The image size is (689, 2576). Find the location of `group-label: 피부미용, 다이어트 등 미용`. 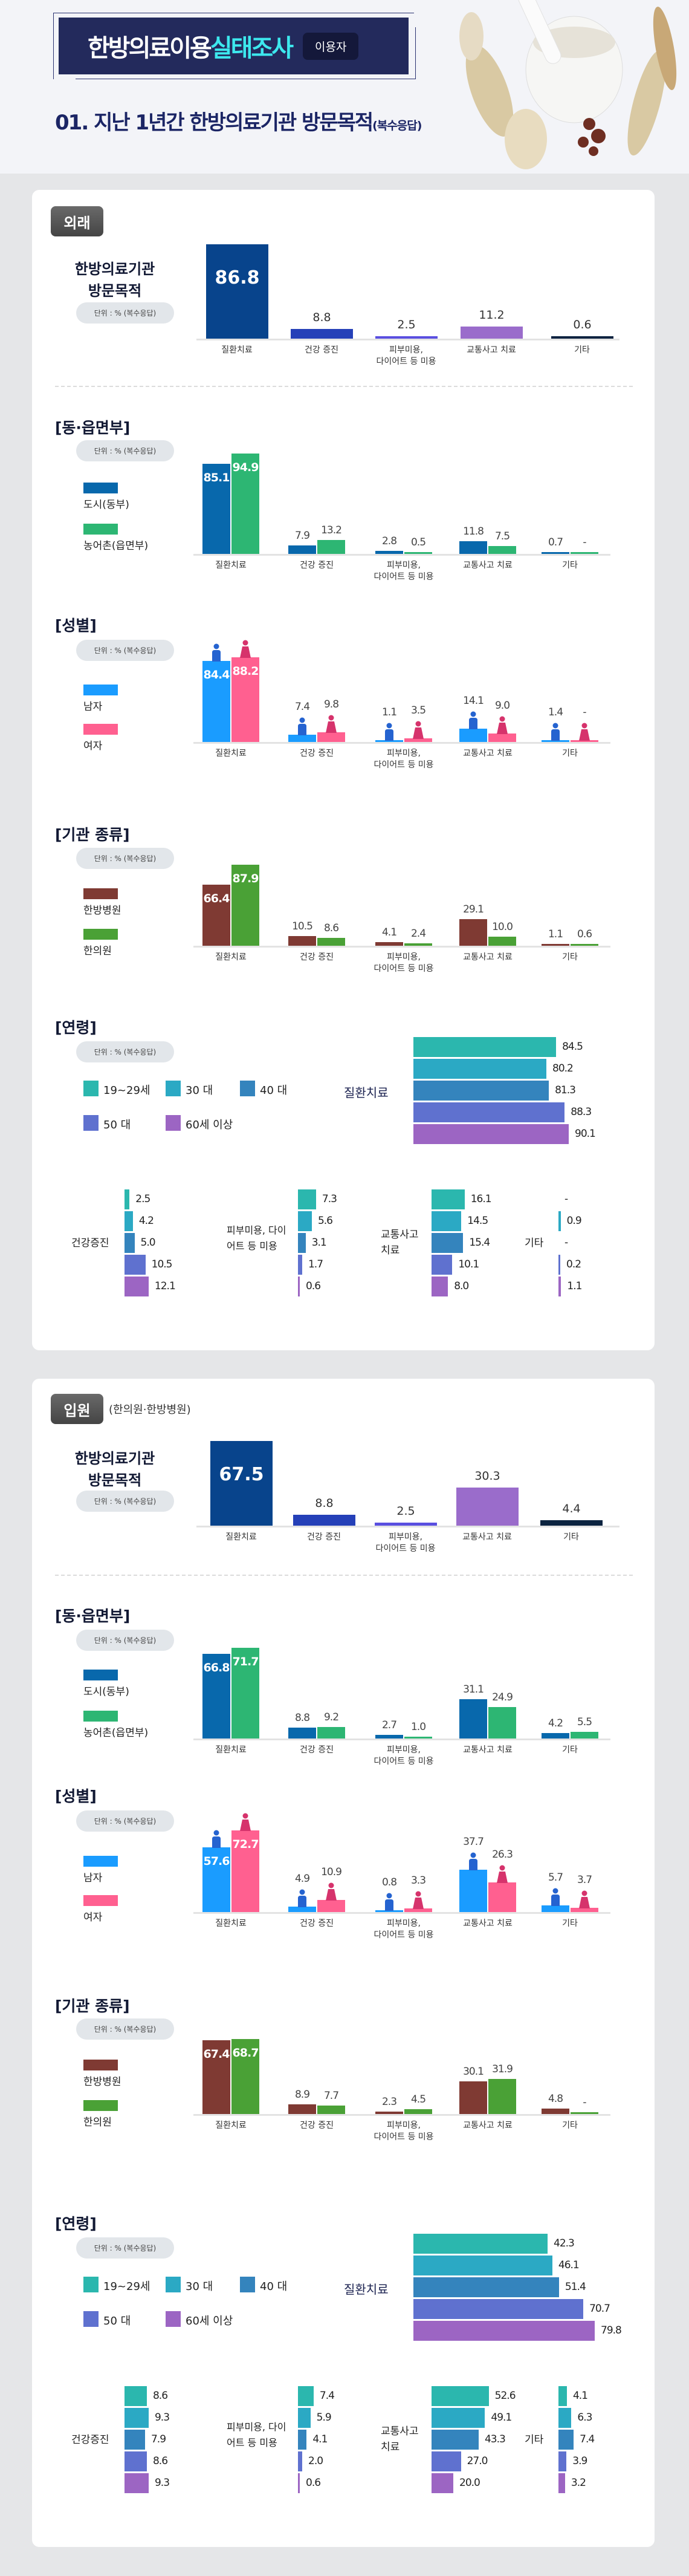

group-label: 피부미용, 다이어트 등 미용 is located at coordinates (256, 2434).